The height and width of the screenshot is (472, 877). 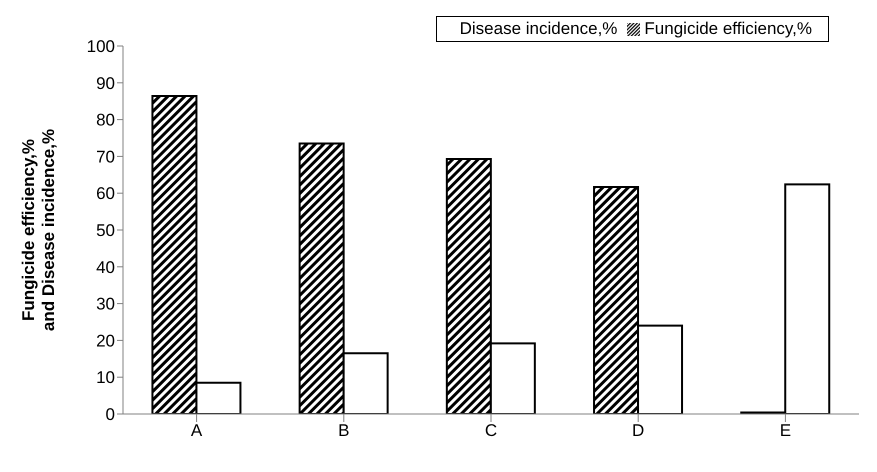 What do you see at coordinates (491, 430) in the screenshot?
I see `x-tick-label: C` at bounding box center [491, 430].